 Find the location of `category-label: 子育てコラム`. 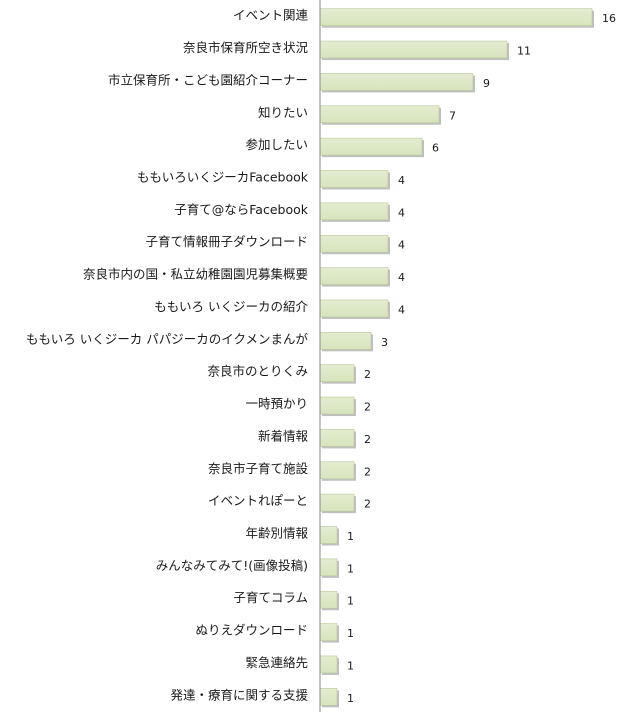

category-label: 子育てコラム is located at coordinates (270, 597).